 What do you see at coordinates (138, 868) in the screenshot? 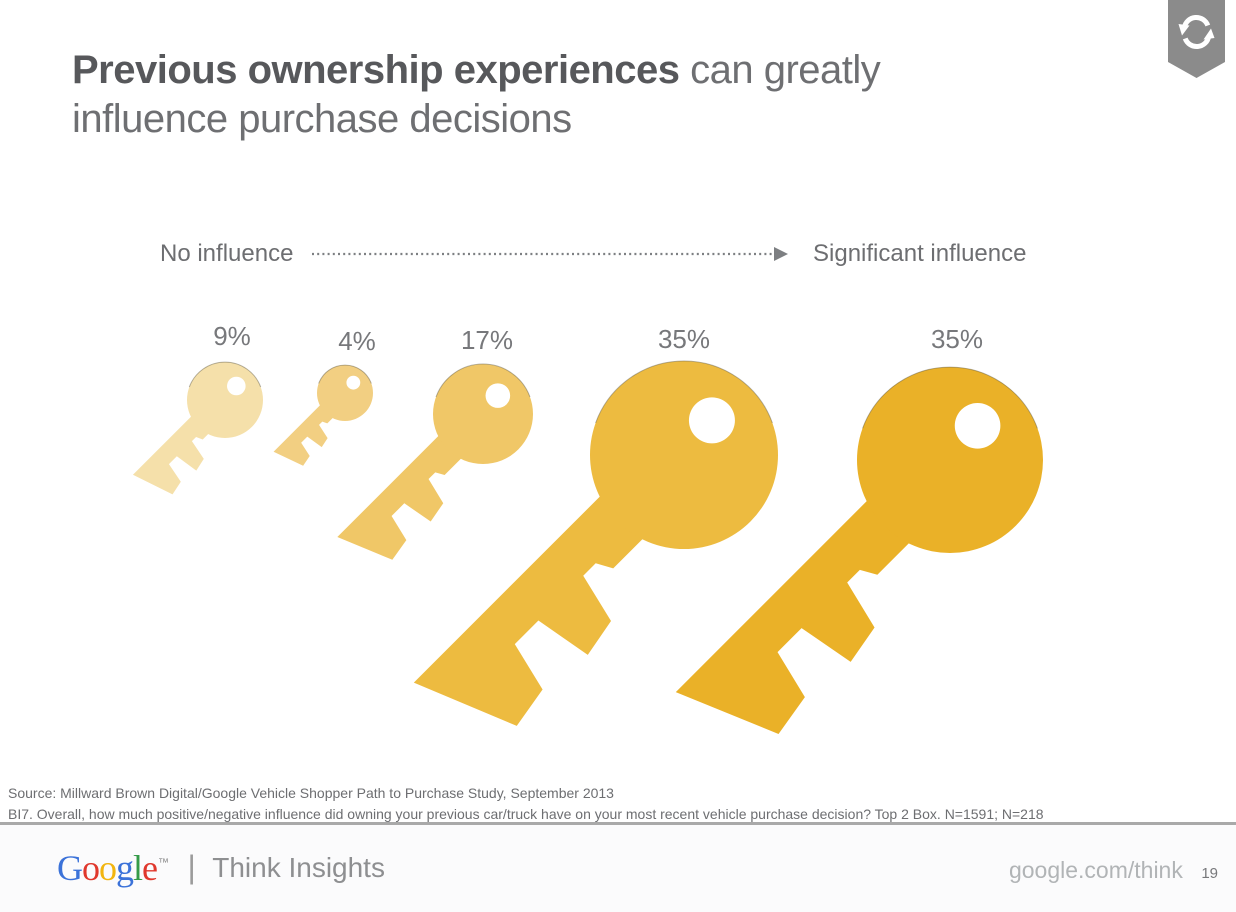
I see `logo-letter: l` at bounding box center [138, 868].